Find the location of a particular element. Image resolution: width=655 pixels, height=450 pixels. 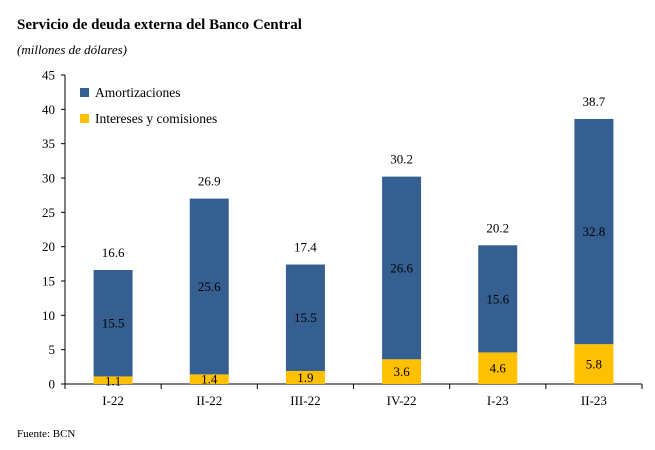

amortizaciones-label: 15.6 is located at coordinates (497, 298).